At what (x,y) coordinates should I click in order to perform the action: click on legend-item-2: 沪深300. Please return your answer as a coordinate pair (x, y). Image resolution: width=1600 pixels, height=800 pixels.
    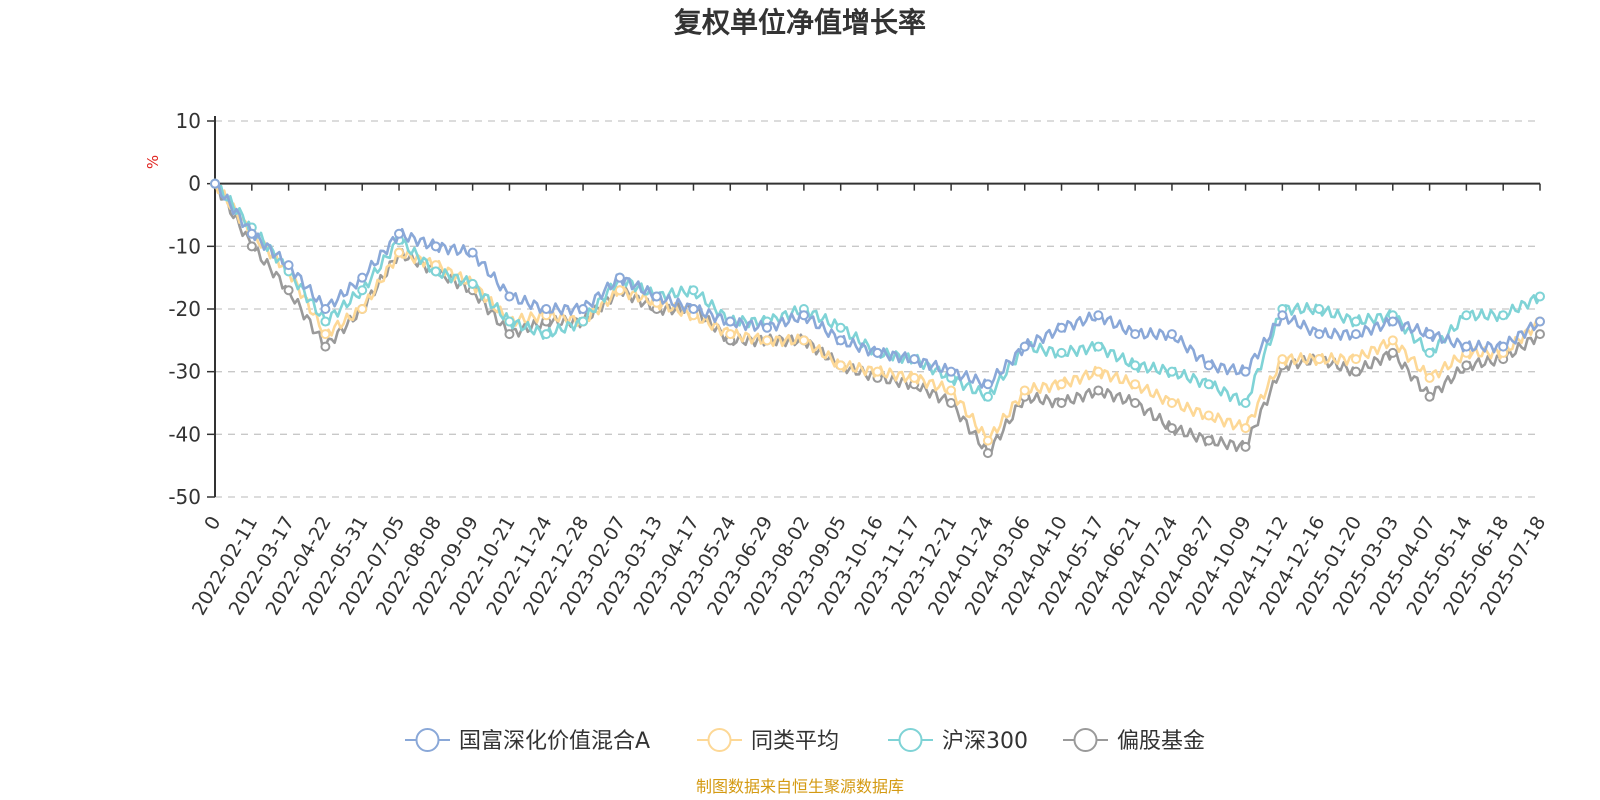
    Looking at the image, I should click on (958, 741).